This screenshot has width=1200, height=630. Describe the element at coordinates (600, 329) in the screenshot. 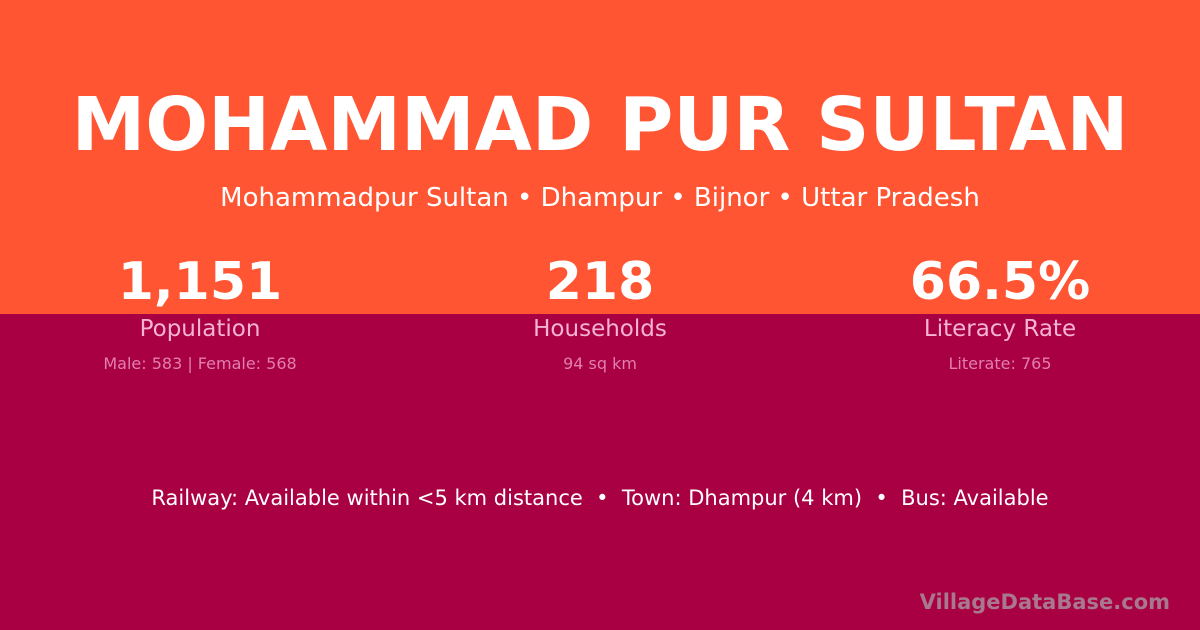

I see `stat-label: Households` at that location.